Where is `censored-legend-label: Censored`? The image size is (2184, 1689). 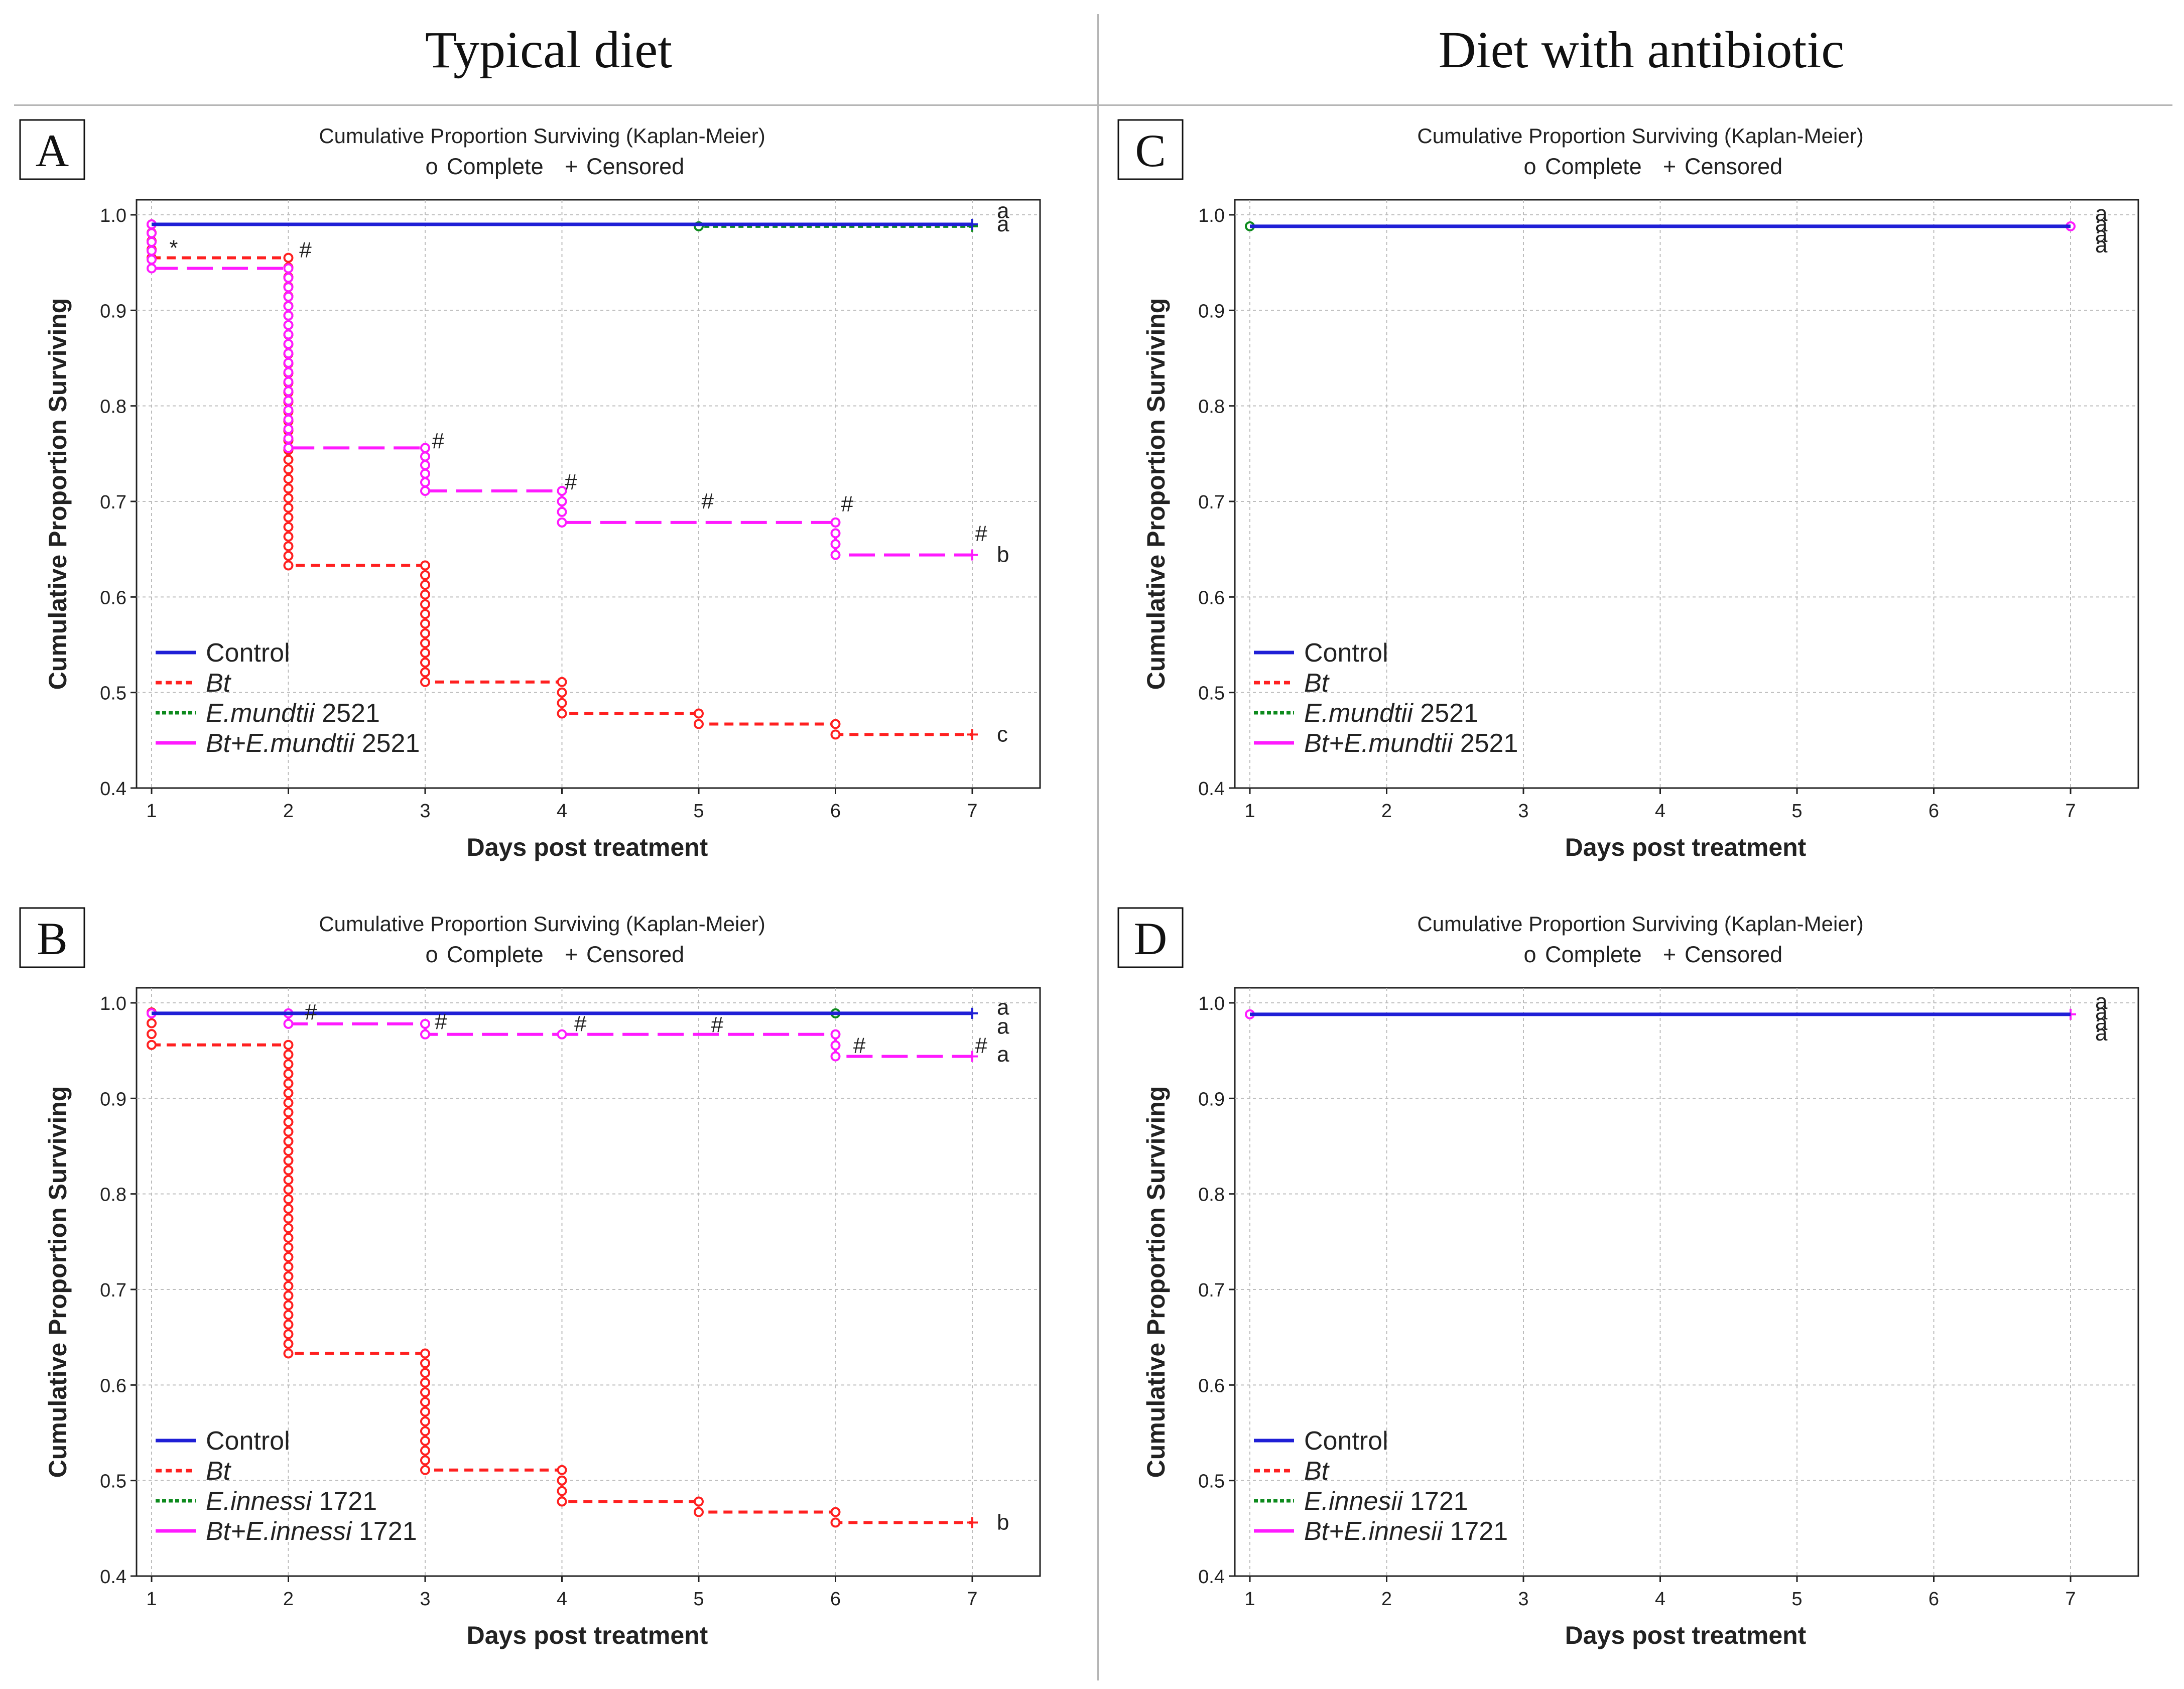 censored-legend-label: Censored is located at coordinates (635, 167).